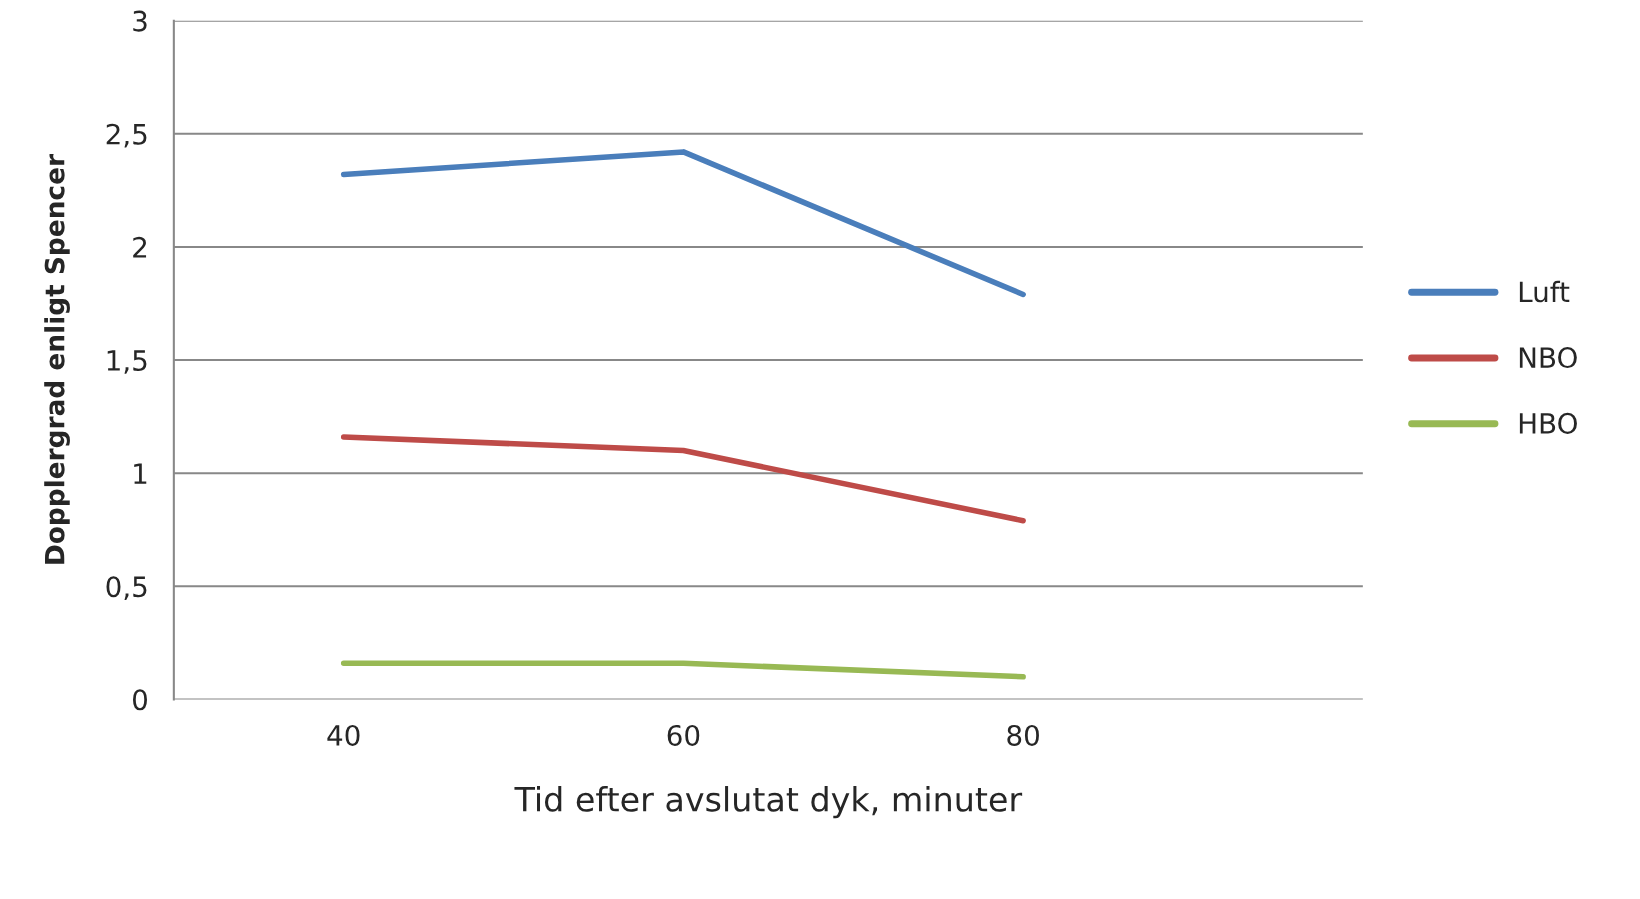 The width and height of the screenshot is (1640, 899). I want to click on y-tick-label: 3, so click(140, 21).